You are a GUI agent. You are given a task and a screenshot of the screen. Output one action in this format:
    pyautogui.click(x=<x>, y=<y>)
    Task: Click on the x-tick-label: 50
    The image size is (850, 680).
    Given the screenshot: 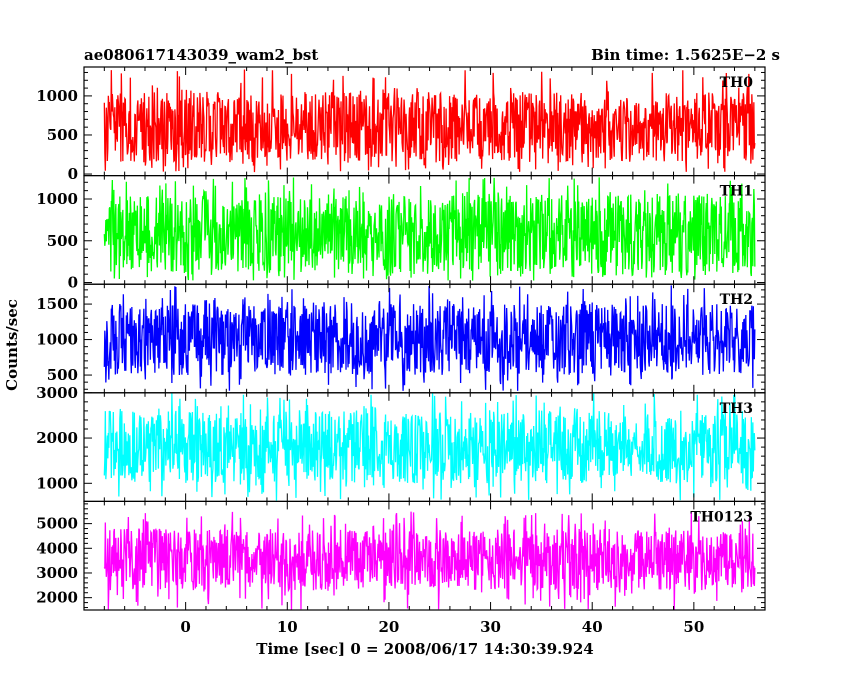 What is the action you would take?
    pyautogui.click(x=693, y=627)
    